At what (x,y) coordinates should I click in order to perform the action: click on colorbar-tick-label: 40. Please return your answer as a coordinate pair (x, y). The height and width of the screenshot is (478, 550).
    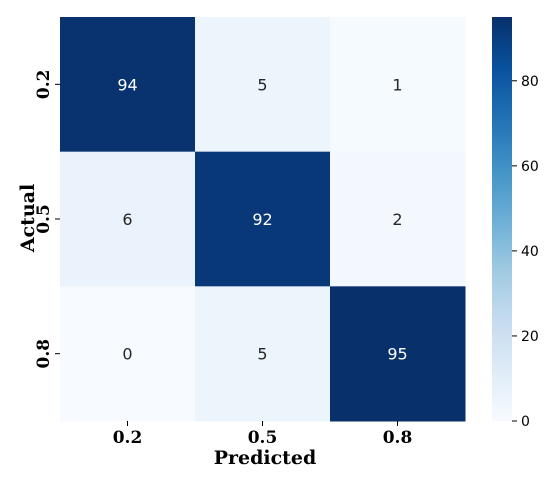
    Looking at the image, I should click on (530, 252).